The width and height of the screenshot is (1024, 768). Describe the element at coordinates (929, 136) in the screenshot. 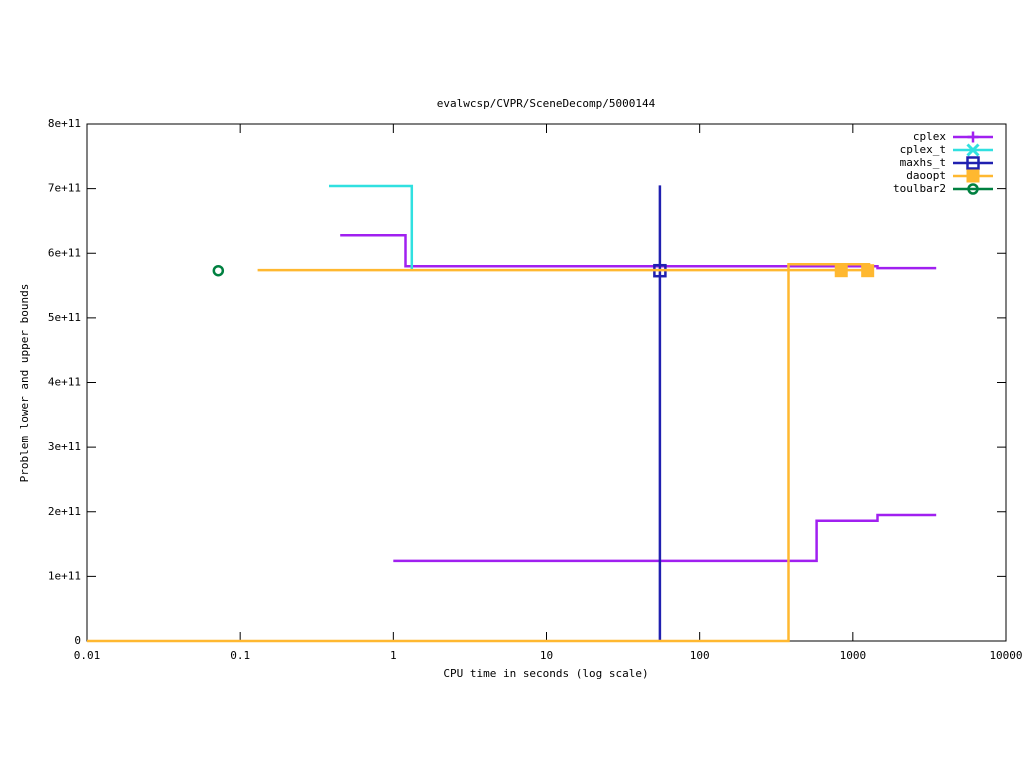

I see `legend-label: cplex` at that location.